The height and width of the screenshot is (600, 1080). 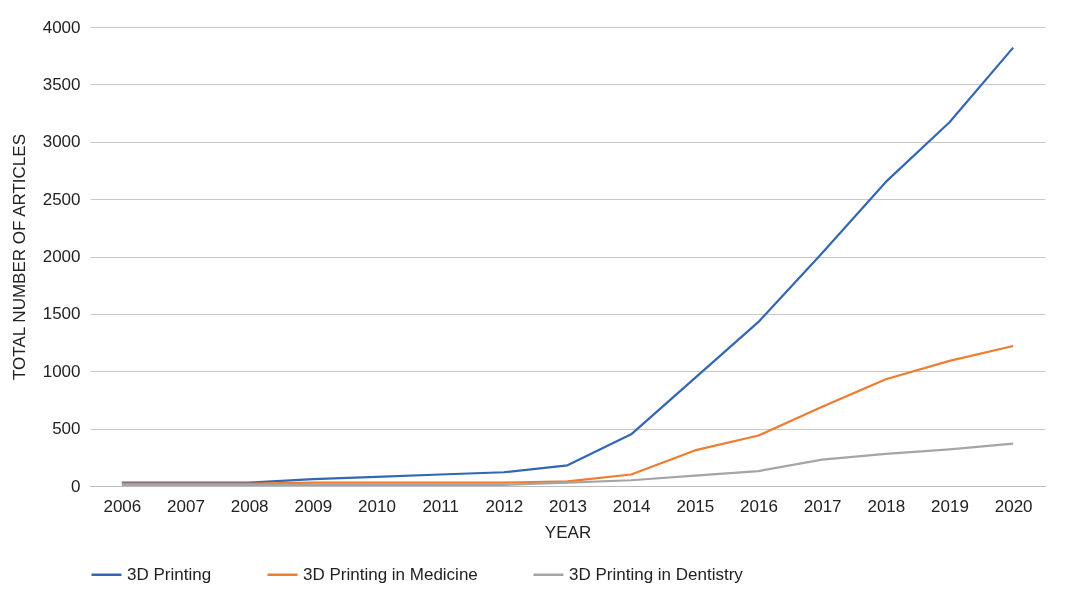 I want to click on x-tick-label: 2010, so click(x=377, y=506).